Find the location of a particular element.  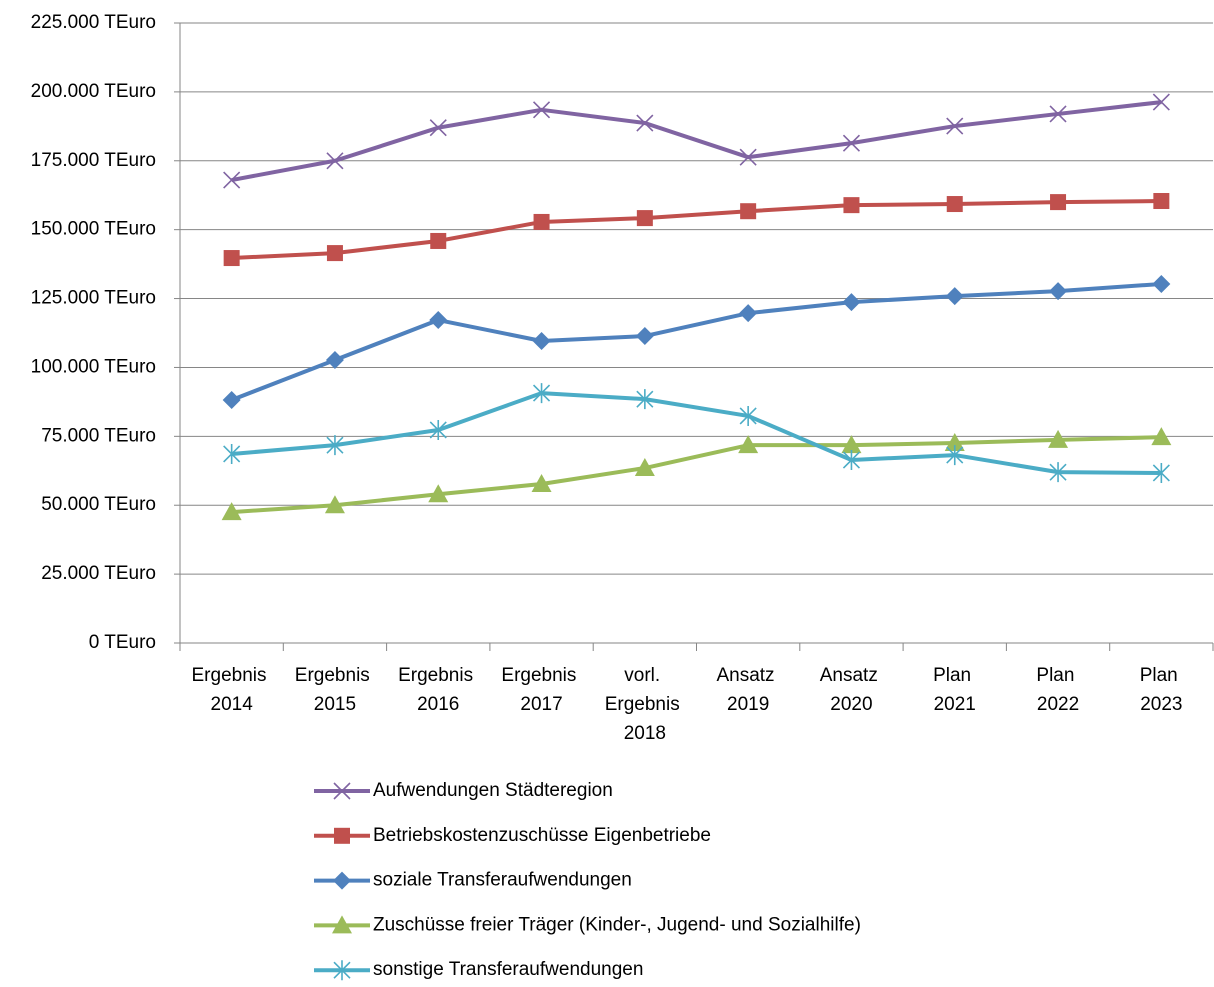

x-tick-label: Ansatz 2019 is located at coordinates (747, 690).